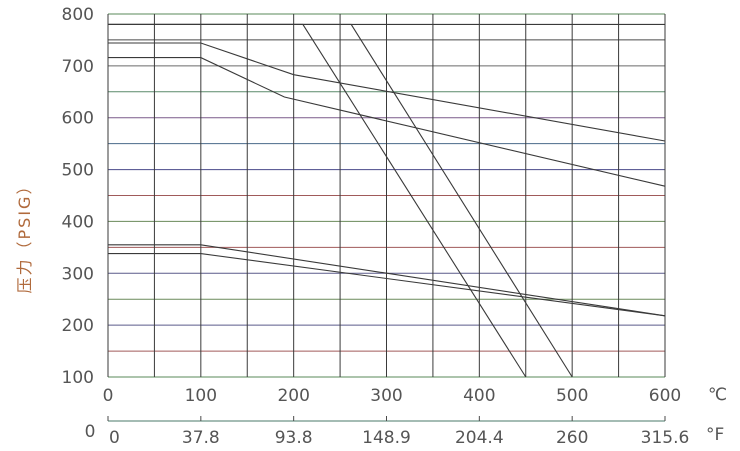  What do you see at coordinates (665, 396) in the screenshot?
I see `x-tick-label-celsius: 600` at bounding box center [665, 396].